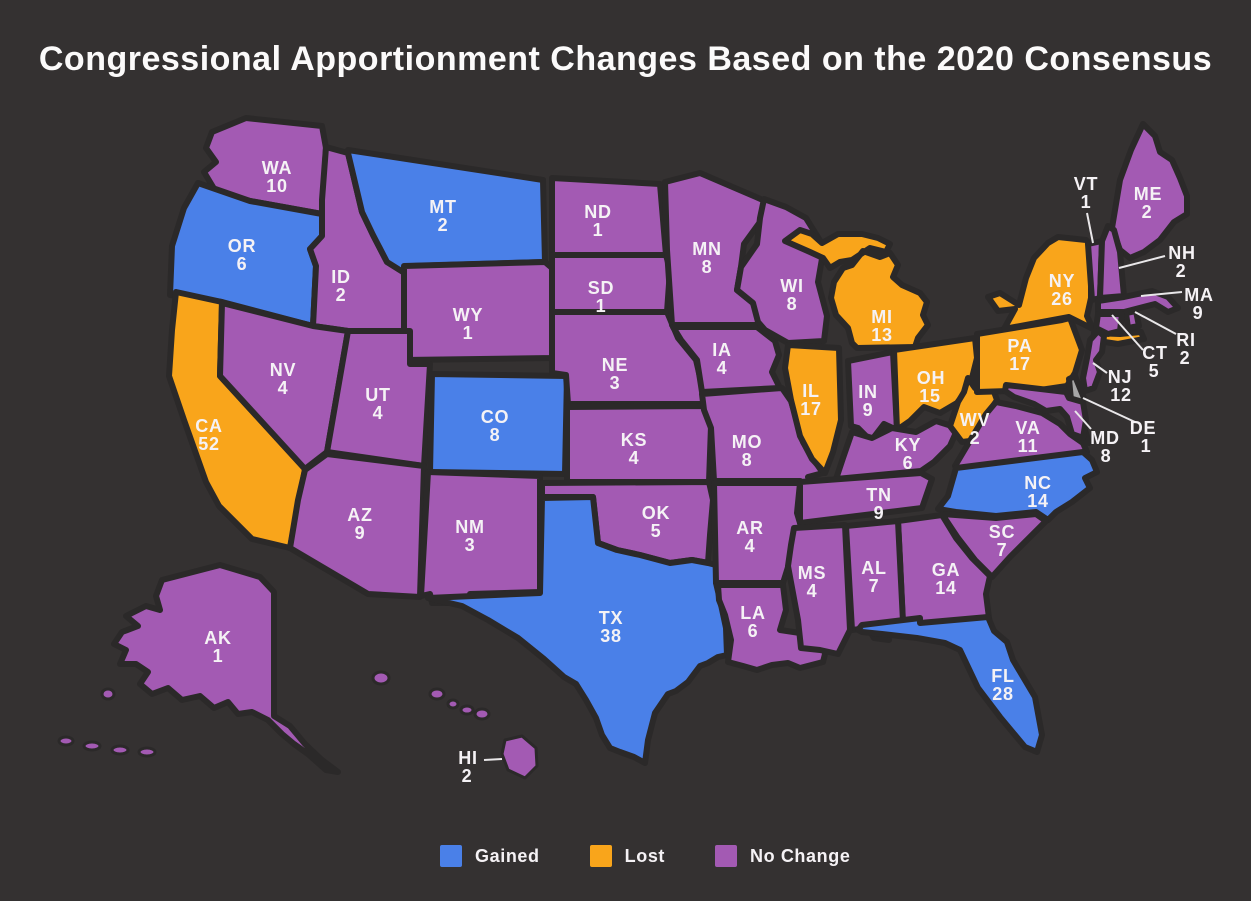 The height and width of the screenshot is (901, 1251). I want to click on state-wy-seats: 1, so click(468, 333).